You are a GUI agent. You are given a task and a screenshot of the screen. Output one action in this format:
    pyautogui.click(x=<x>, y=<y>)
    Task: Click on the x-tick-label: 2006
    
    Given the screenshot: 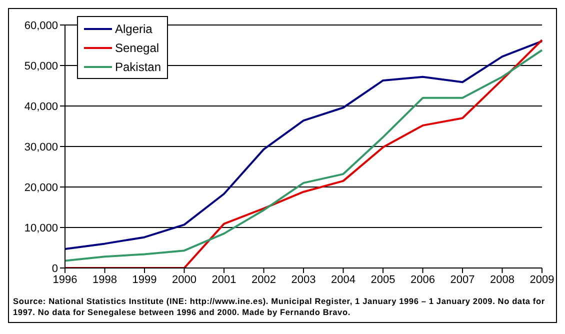 What is the action you would take?
    pyautogui.click(x=422, y=280)
    